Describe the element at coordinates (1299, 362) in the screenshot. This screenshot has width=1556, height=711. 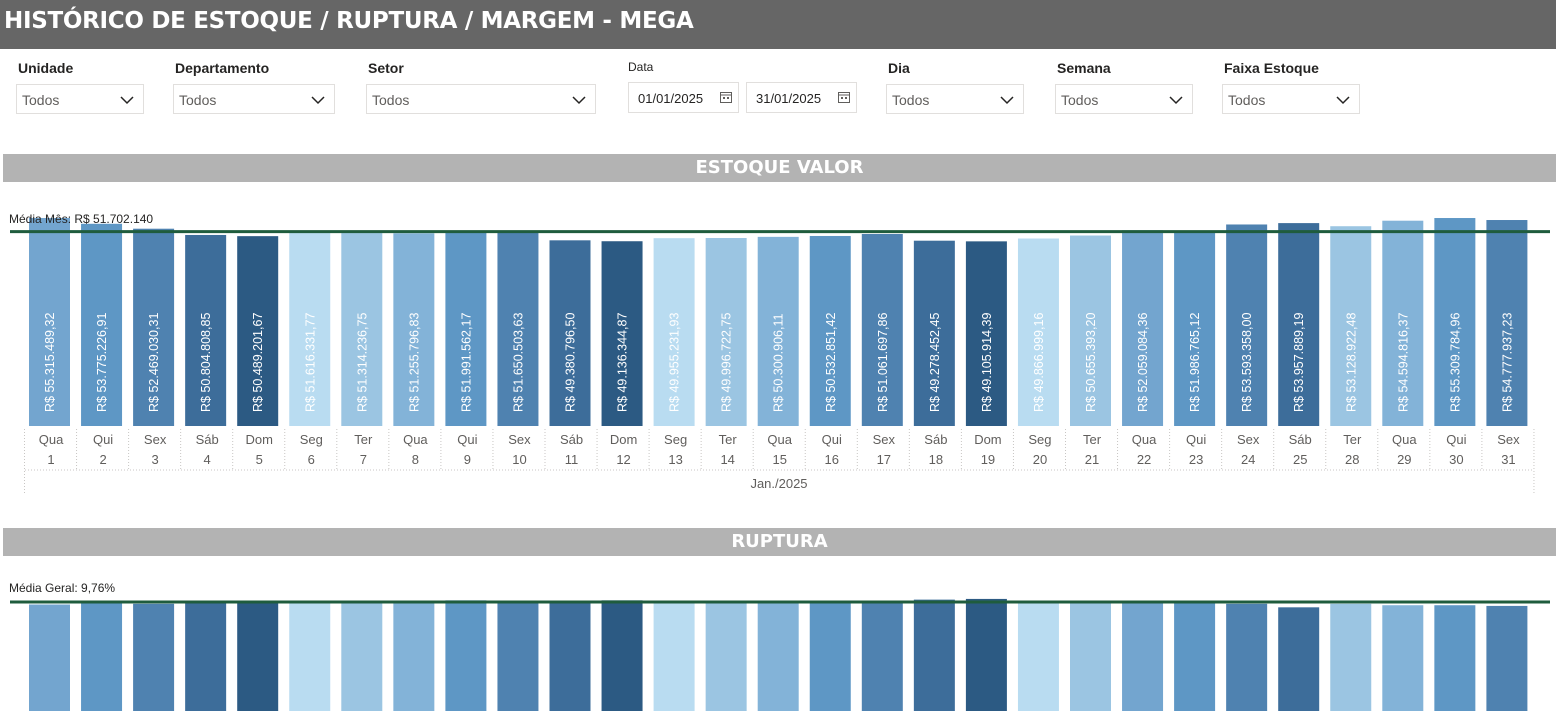
I see `bar-data-label: R$ 53.957.889,19` at that location.